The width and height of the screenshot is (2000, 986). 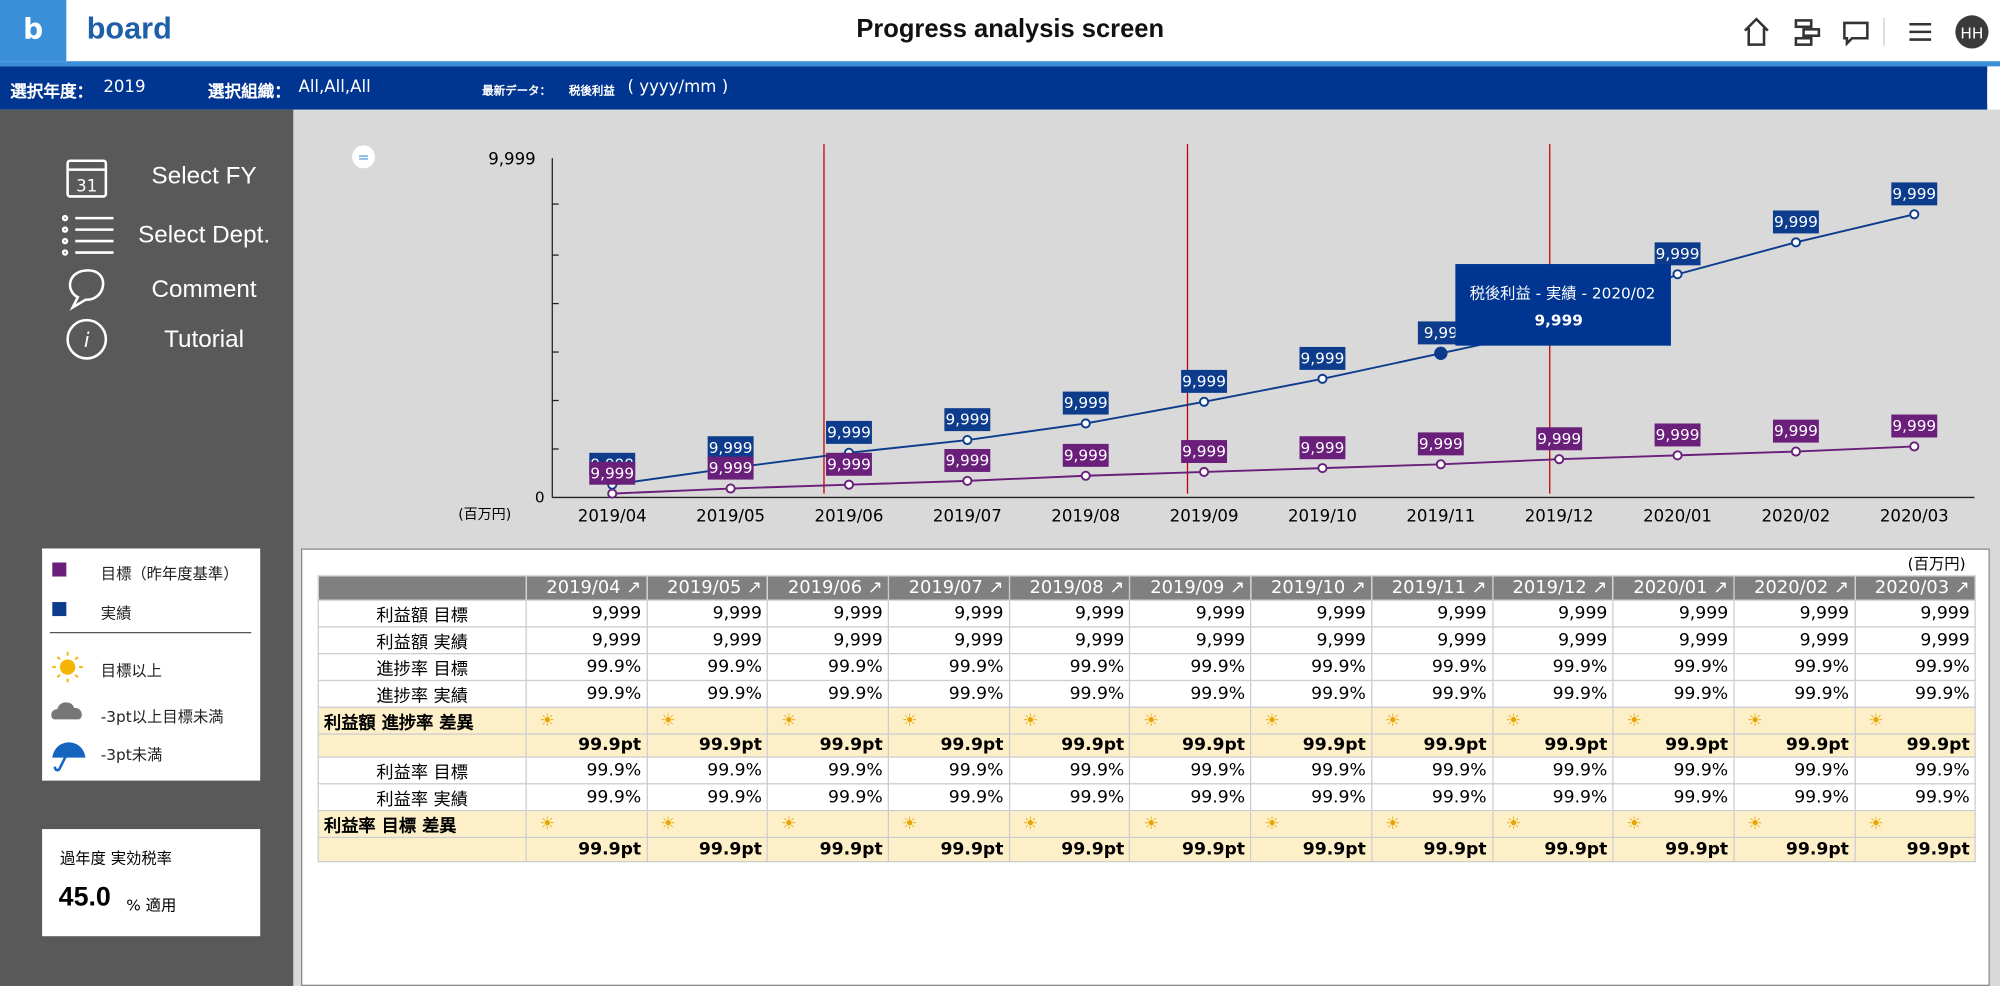 What do you see at coordinates (1311, 588) in the screenshot?
I see `column-header: 2019/10 ↗` at bounding box center [1311, 588].